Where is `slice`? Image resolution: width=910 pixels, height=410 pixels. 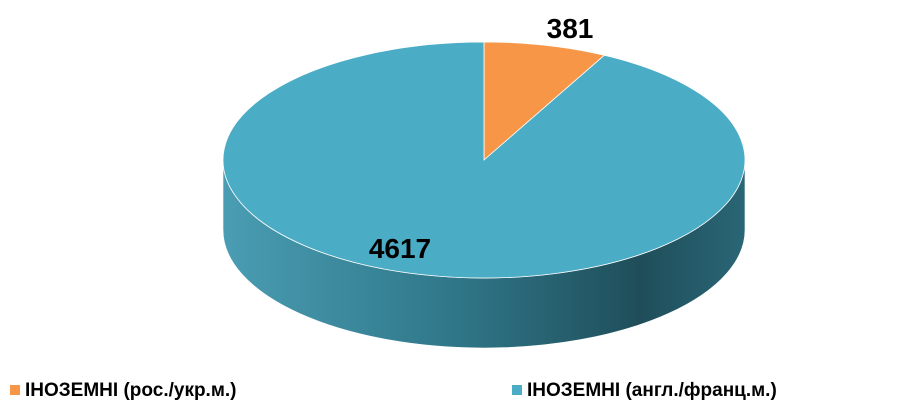 slice is located at coordinates (544, 101).